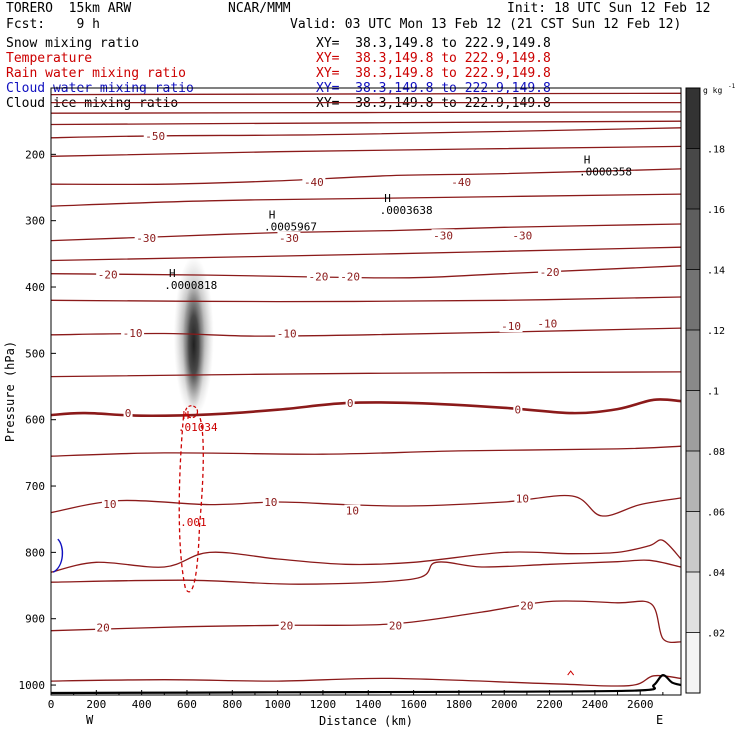 The image size is (740, 740). Describe the element at coordinates (96, 704) in the screenshot. I see `x-tick-label: 200` at that location.